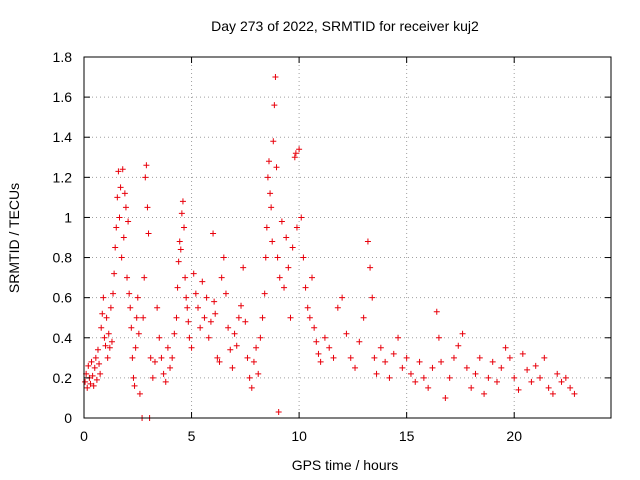 The image size is (640, 480). I want to click on x-tick-label: 10, so click(299, 436).